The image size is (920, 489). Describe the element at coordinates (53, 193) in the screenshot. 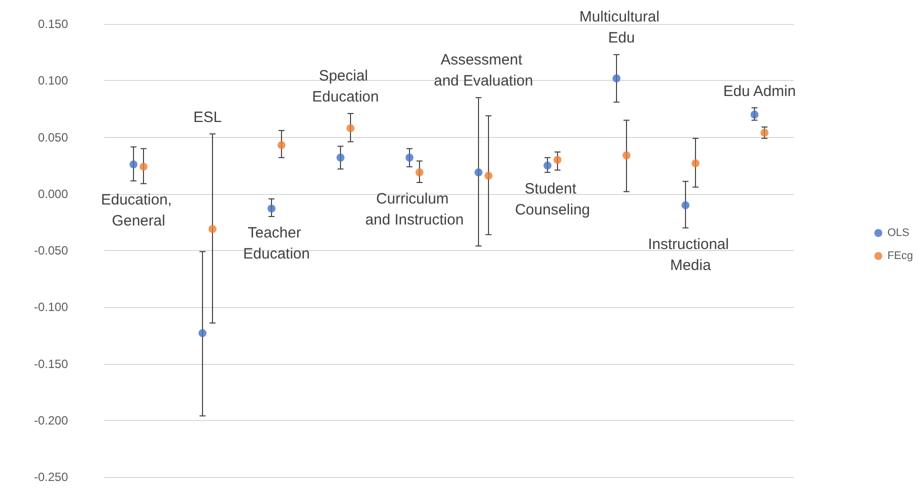

I see `y-tick-label: 0.000` at that location.